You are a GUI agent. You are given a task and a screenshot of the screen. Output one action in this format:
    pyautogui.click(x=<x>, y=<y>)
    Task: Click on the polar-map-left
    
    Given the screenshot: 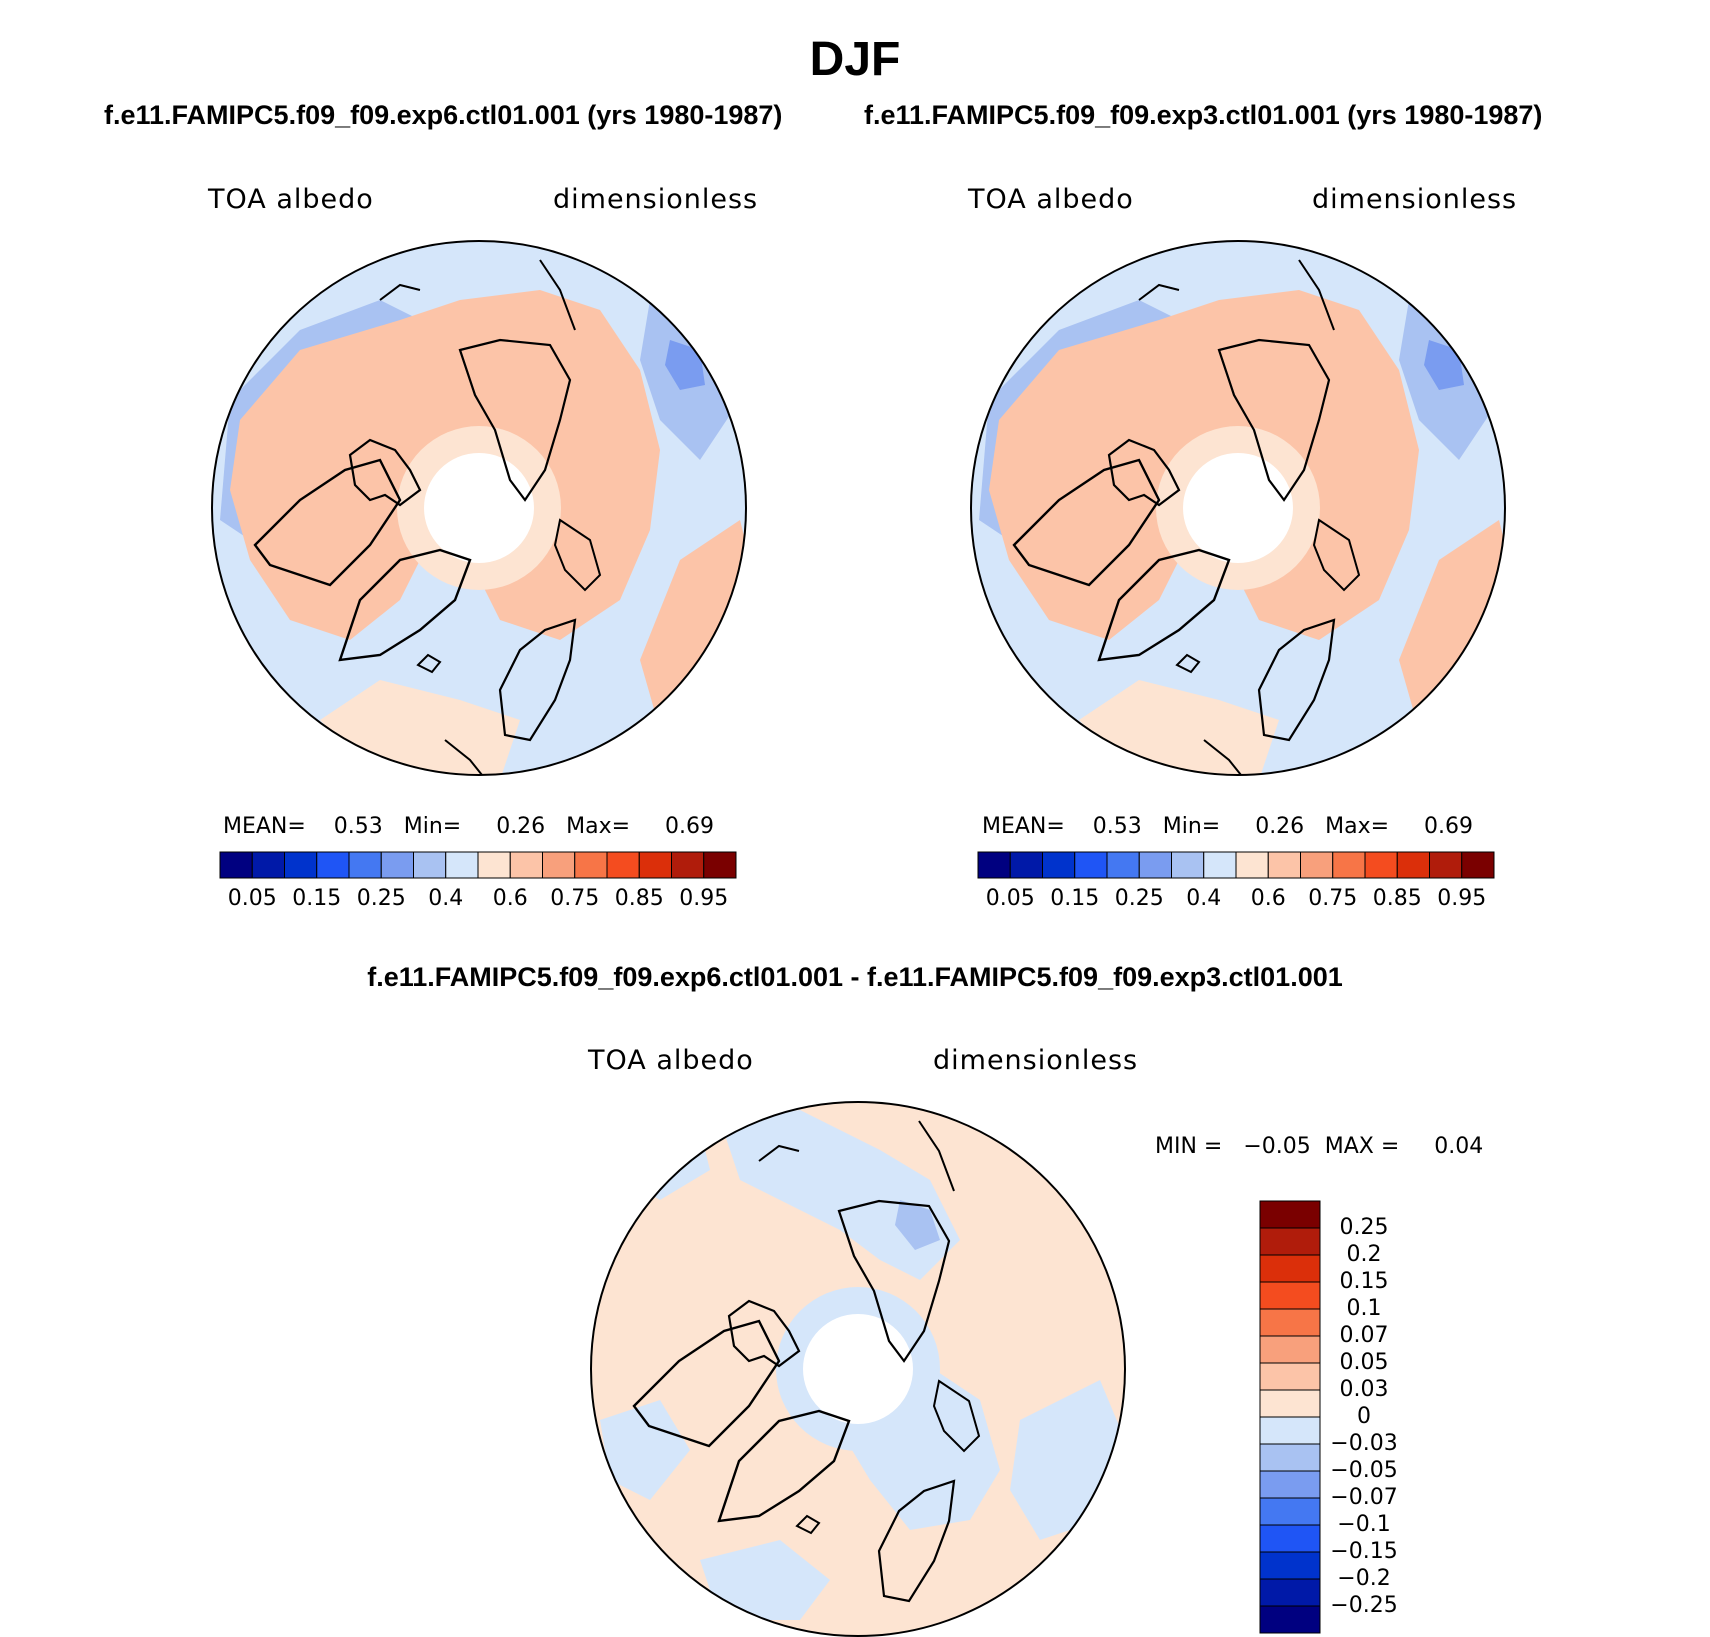 What is the action you would take?
    pyautogui.click(x=479, y=508)
    